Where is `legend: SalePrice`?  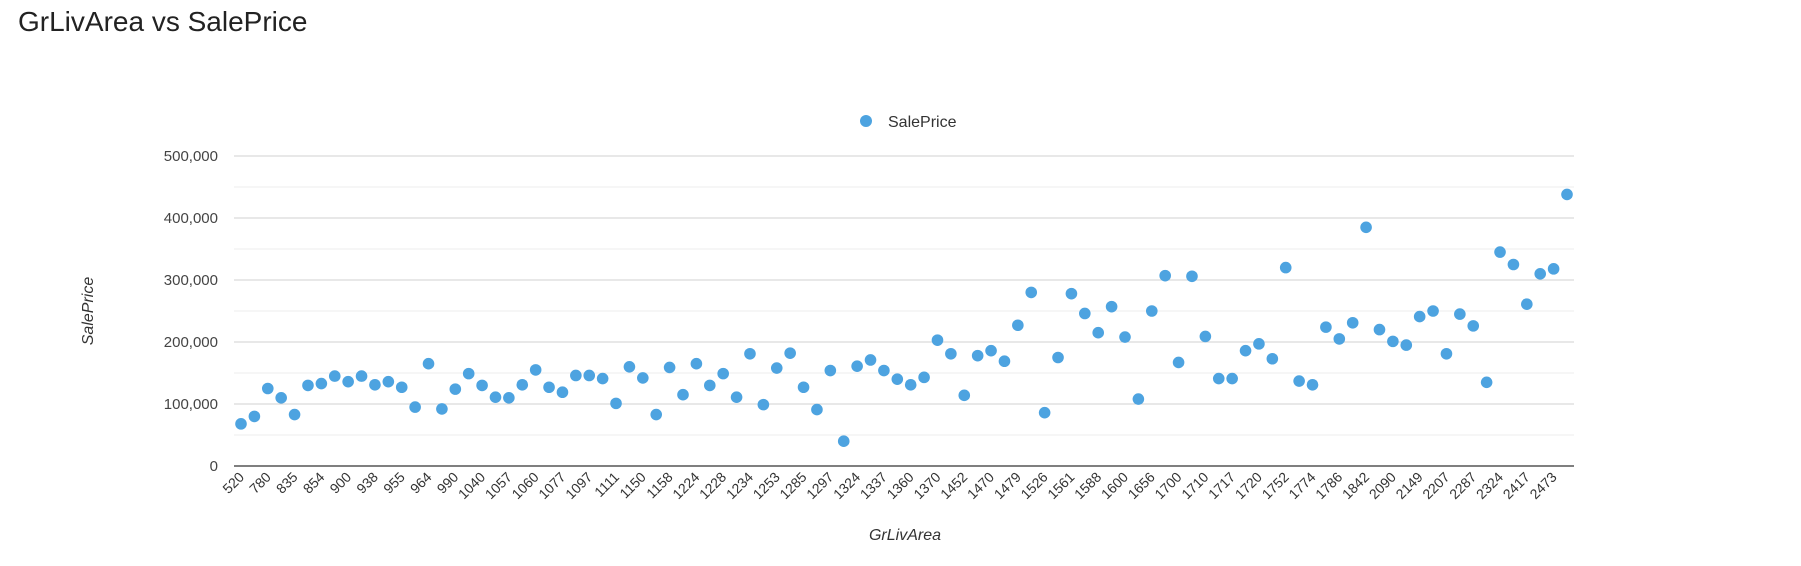 legend: SalePrice is located at coordinates (908, 122).